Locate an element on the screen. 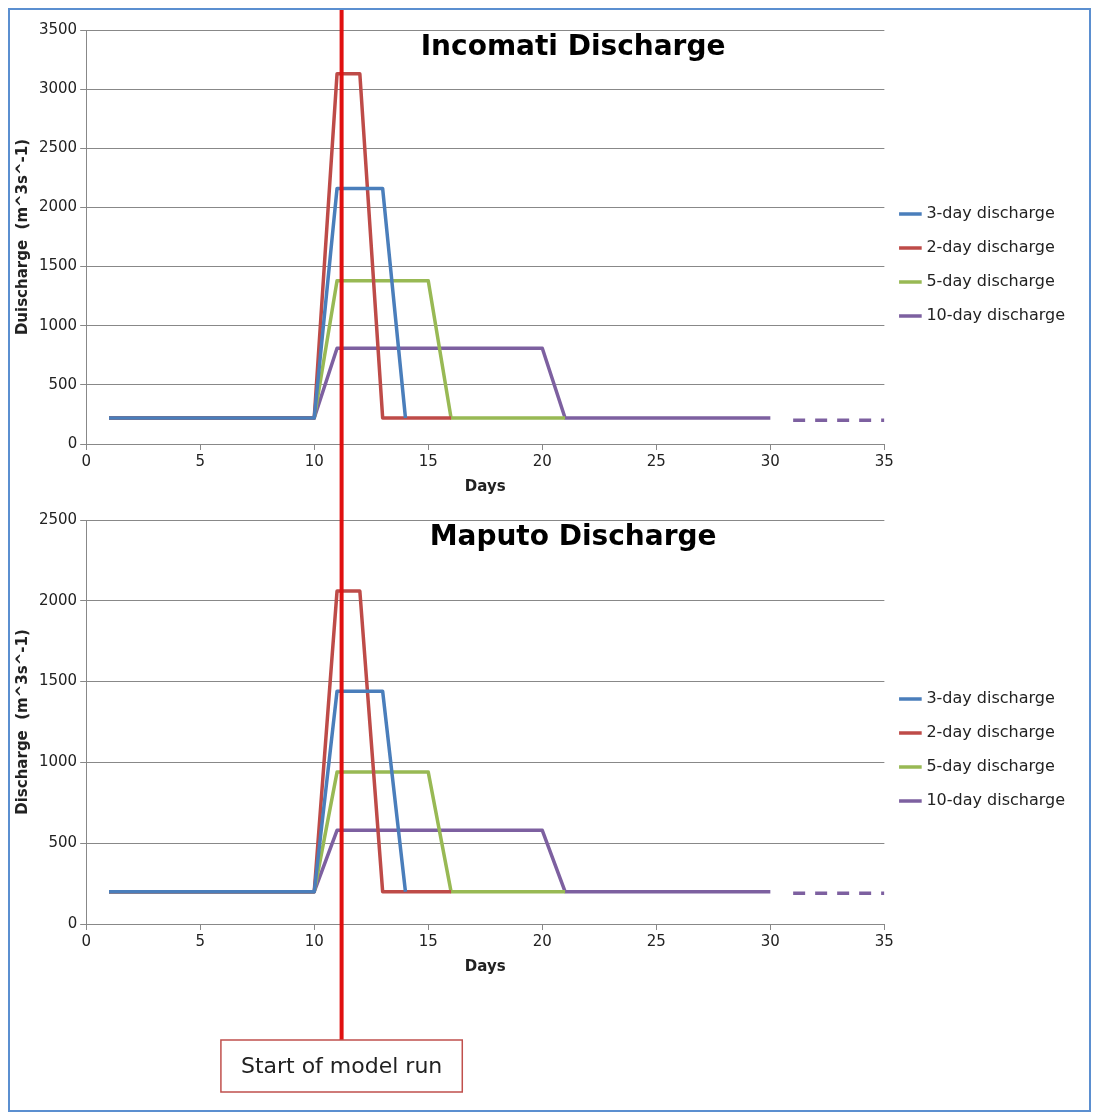  y-axis-title: Duischarge (m^3s^-1) is located at coordinates (21, 237).